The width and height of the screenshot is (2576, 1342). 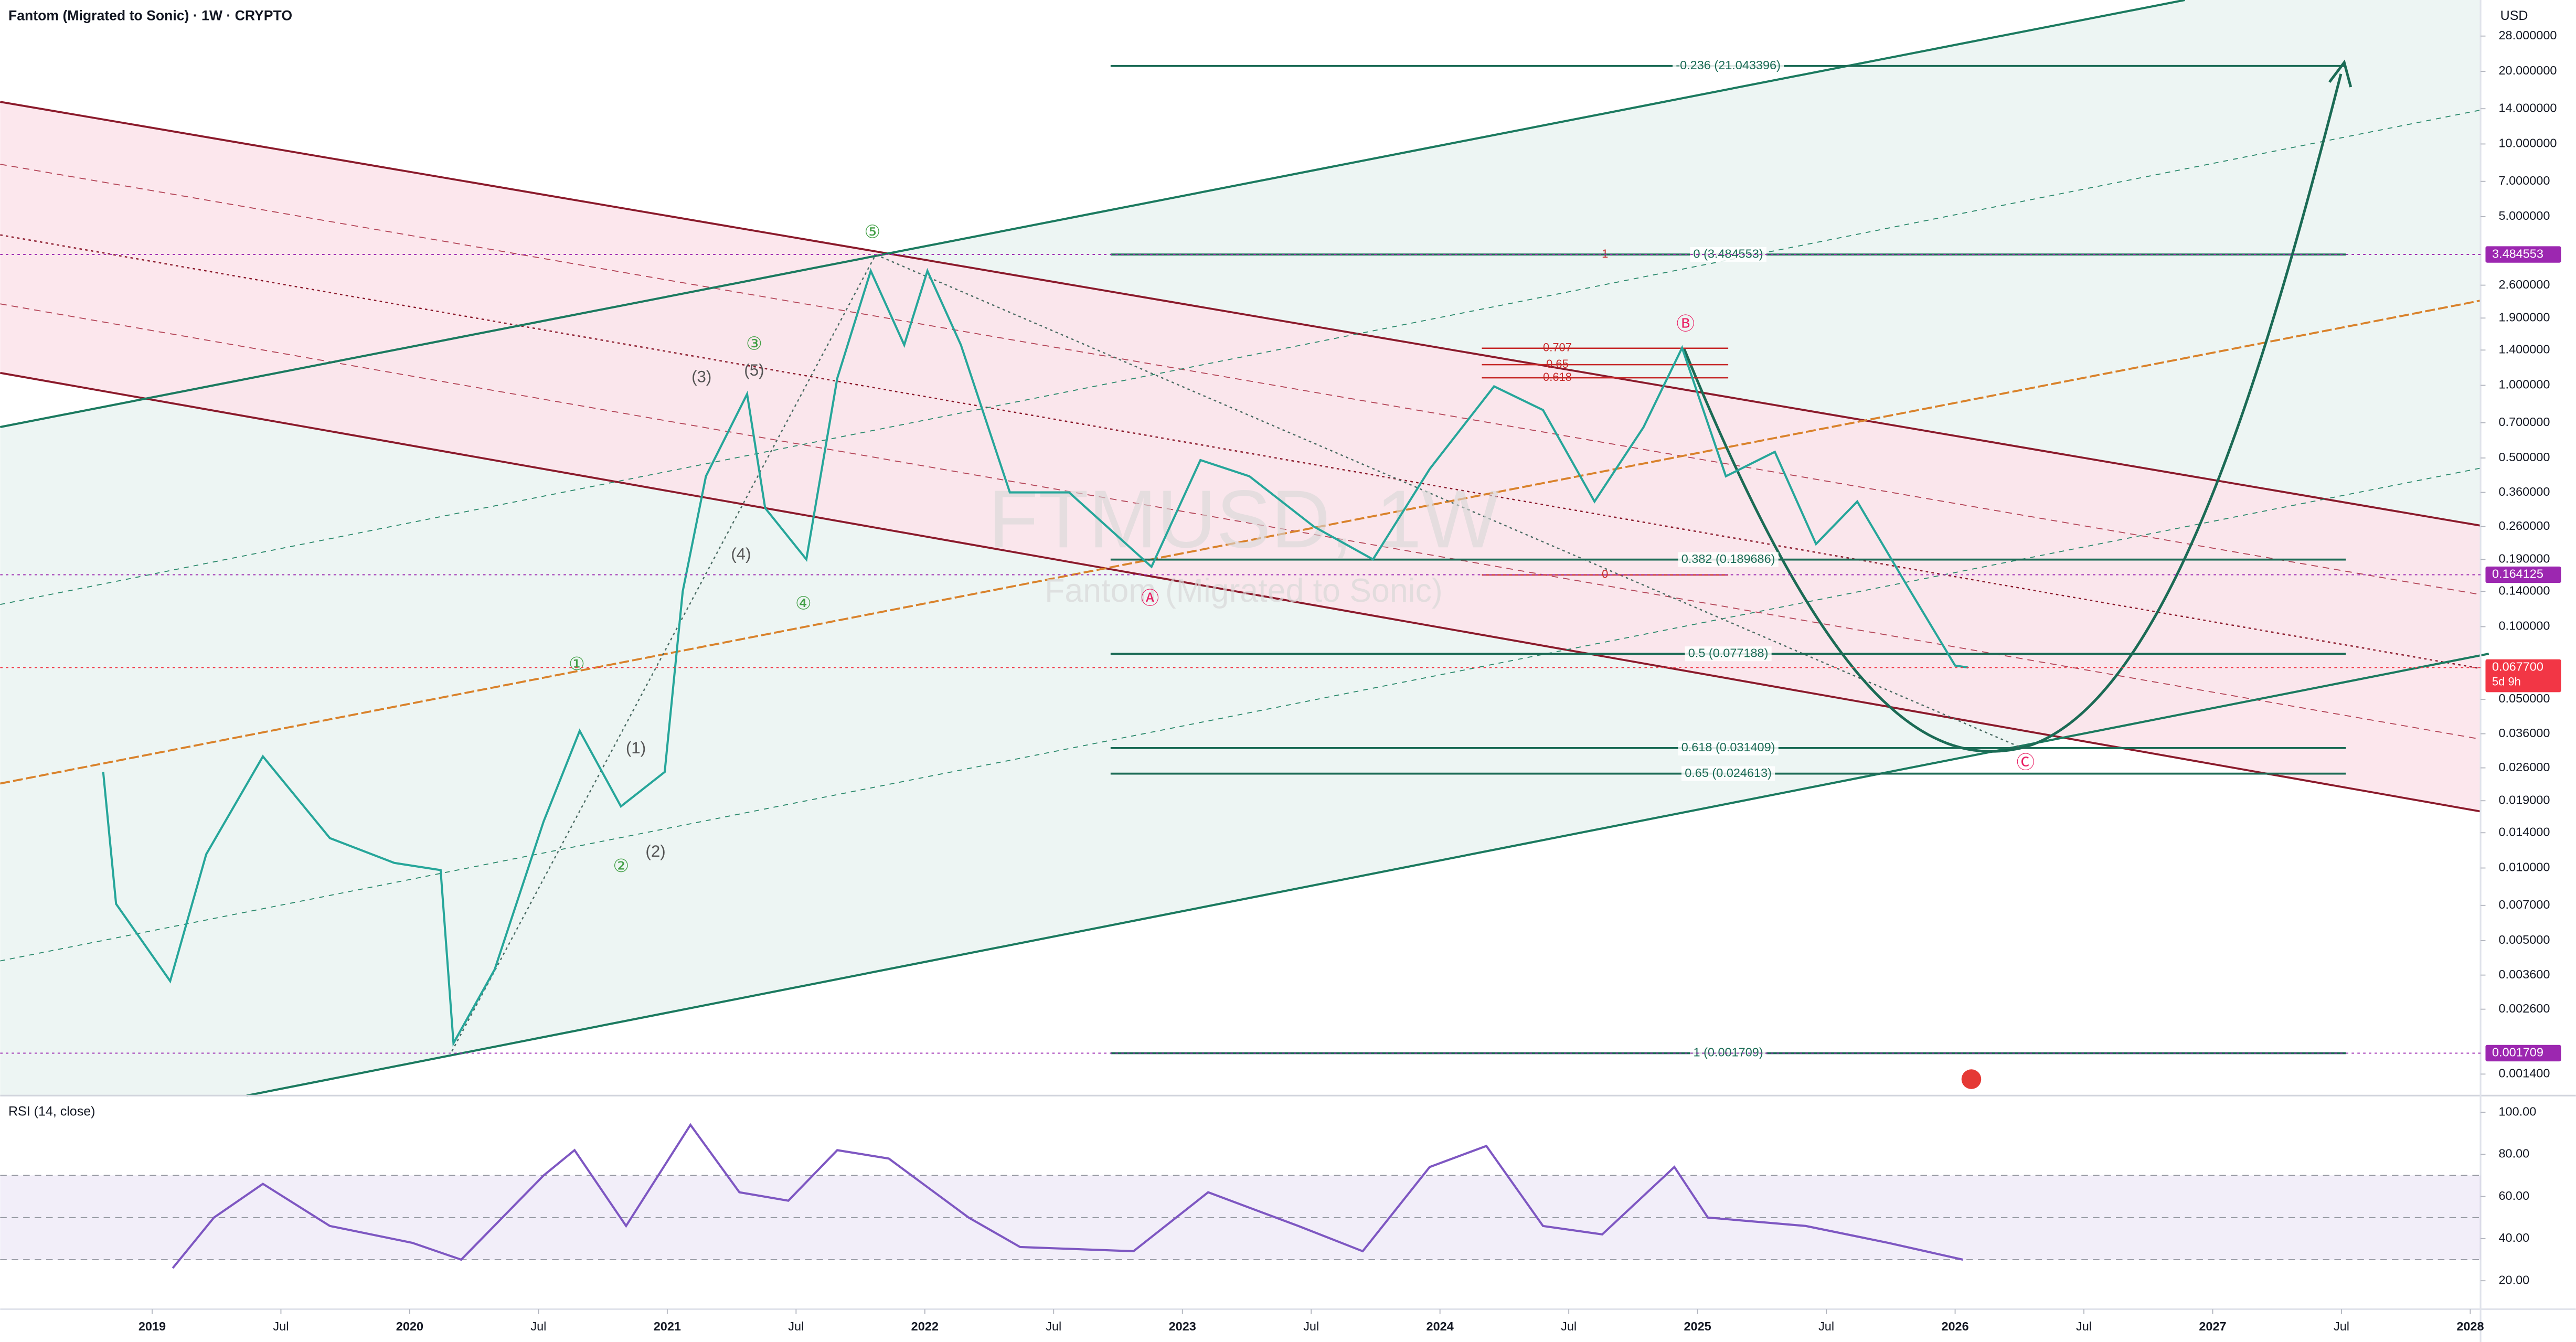 What do you see at coordinates (2524, 733) in the screenshot?
I see `y-tick-label: 0.036000` at bounding box center [2524, 733].